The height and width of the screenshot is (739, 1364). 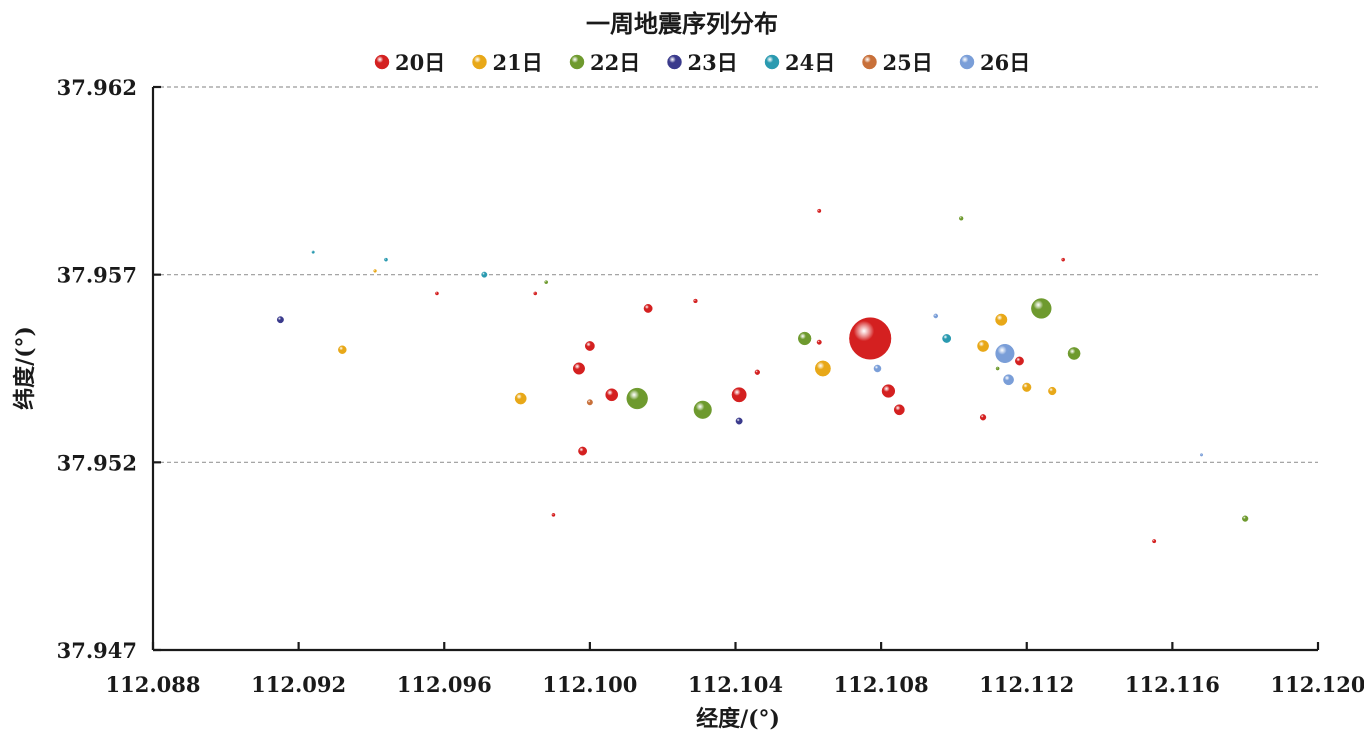 What do you see at coordinates (420, 62) in the screenshot?
I see `legend-label: 20日` at bounding box center [420, 62].